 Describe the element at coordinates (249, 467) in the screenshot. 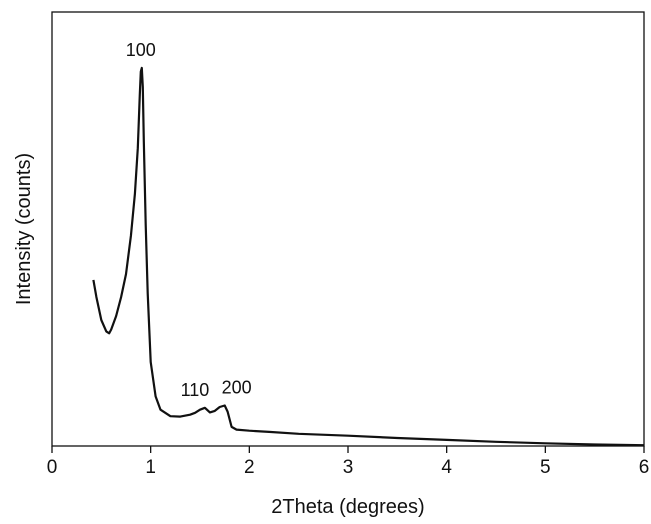

I see `x-tick-label: 2` at that location.